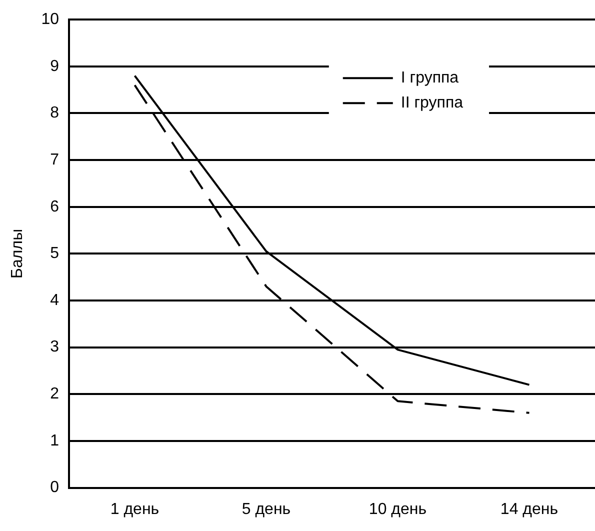 The width and height of the screenshot is (595, 531). Describe the element at coordinates (55, 207) in the screenshot. I see `y-tick-label: 6` at that location.